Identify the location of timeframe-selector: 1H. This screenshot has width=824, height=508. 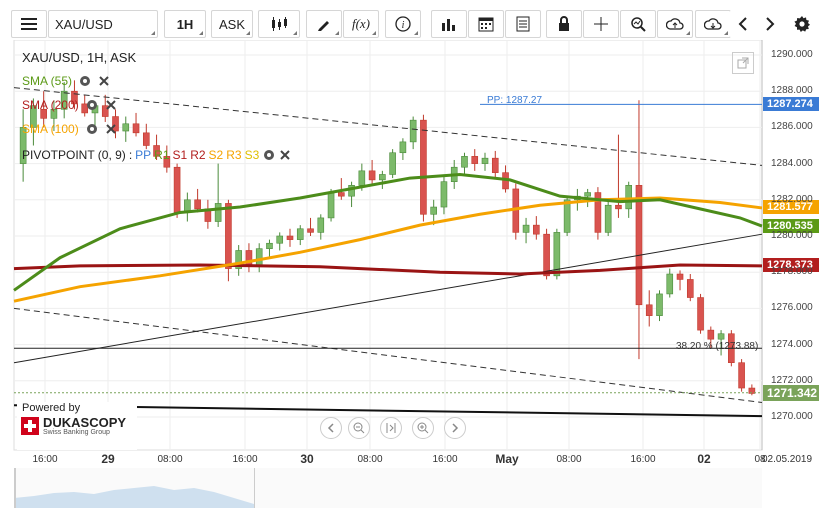
(185, 24).